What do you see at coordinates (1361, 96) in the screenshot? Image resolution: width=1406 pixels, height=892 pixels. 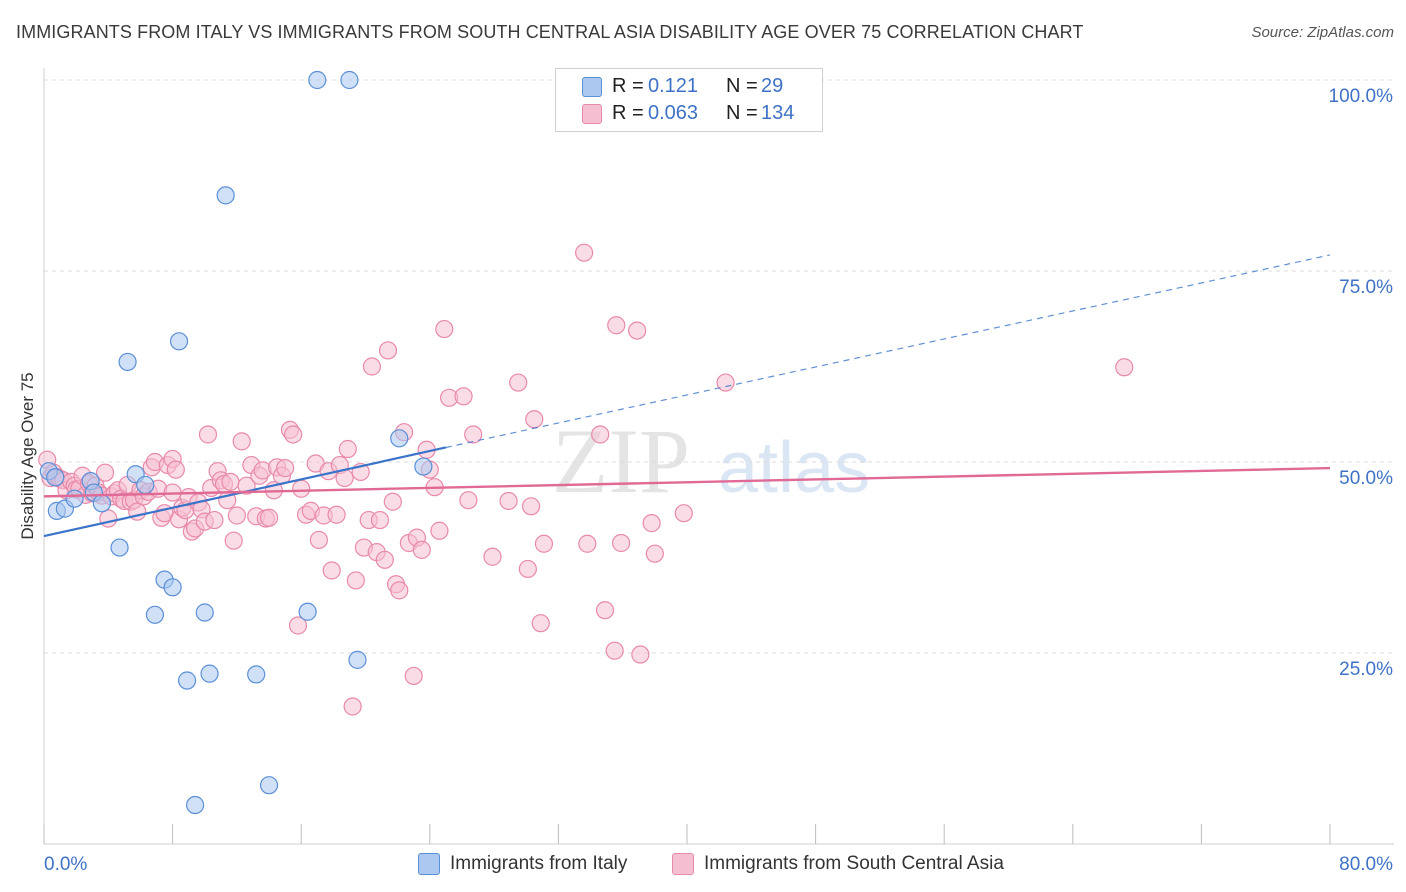 I see `y-tick-label: 100.0%` at bounding box center [1361, 96].